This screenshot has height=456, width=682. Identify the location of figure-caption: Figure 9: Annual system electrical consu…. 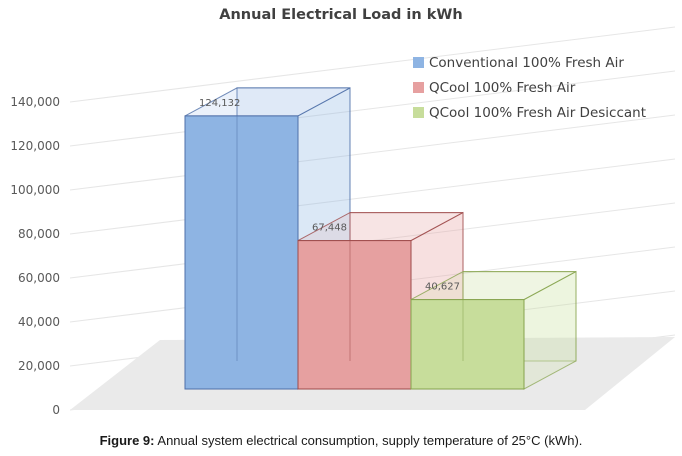
(341, 440).